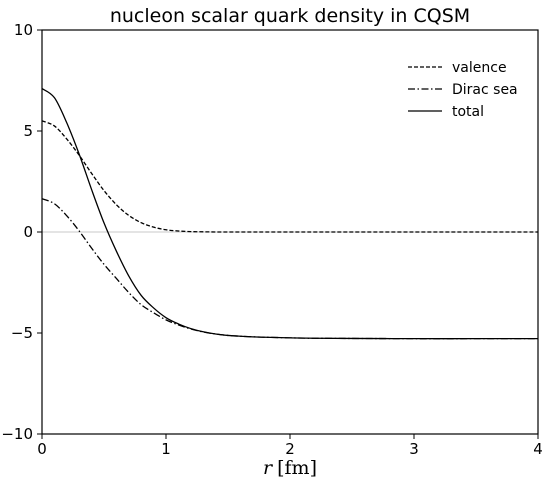 The height and width of the screenshot is (485, 550). I want to click on x-tick-label: 0, so click(42, 449).